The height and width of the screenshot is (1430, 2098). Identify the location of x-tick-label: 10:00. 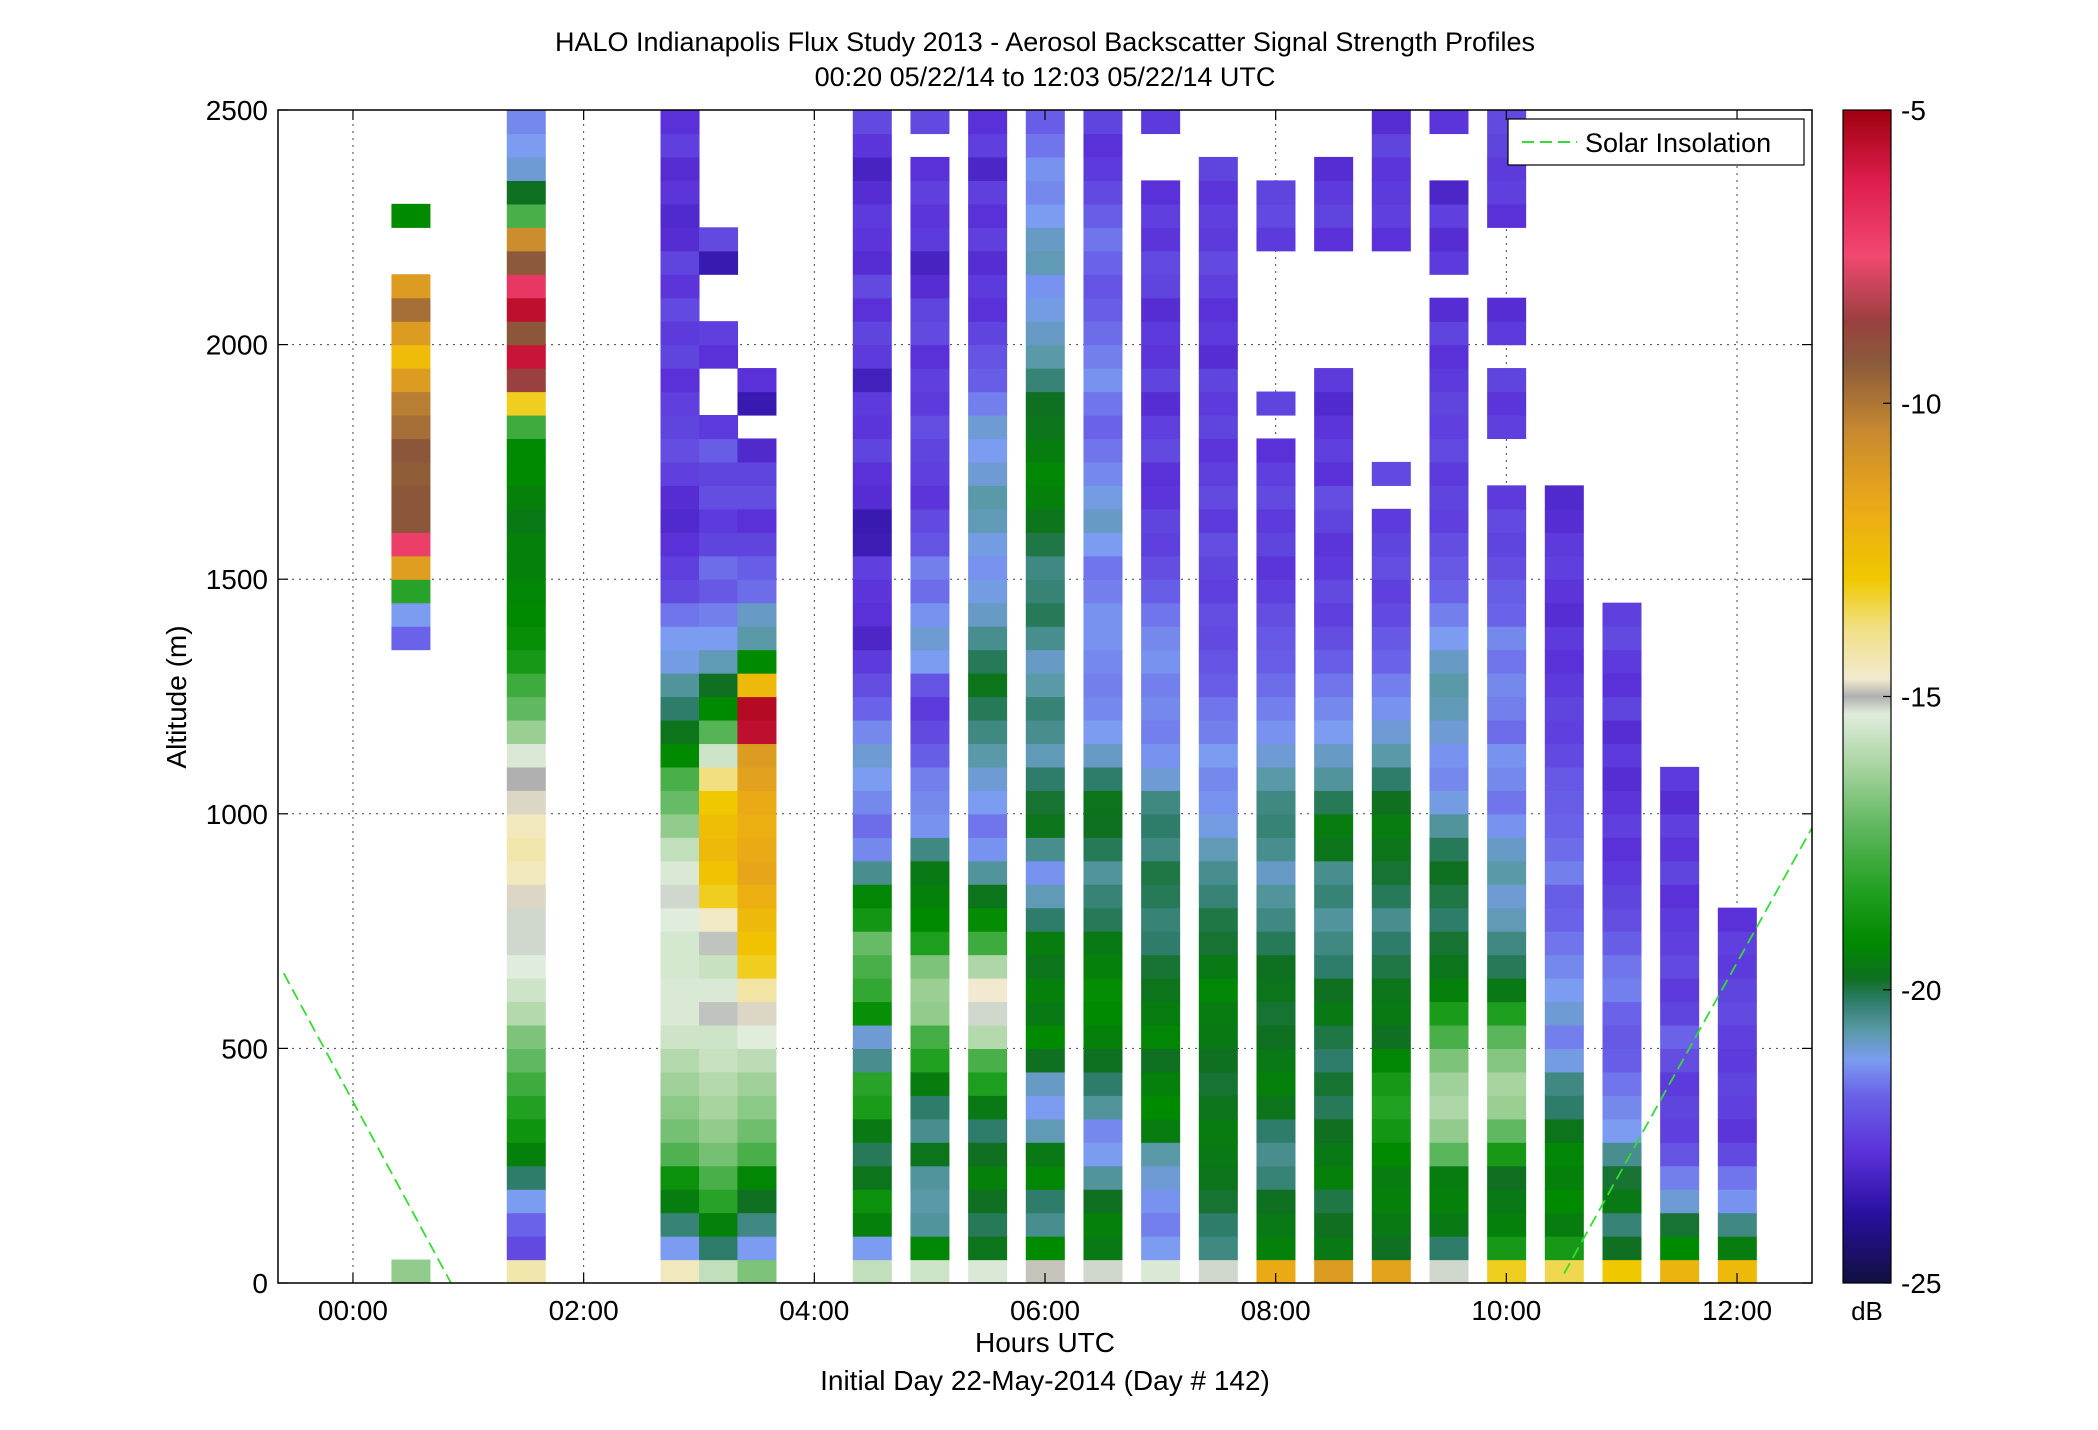
(1506, 1310).